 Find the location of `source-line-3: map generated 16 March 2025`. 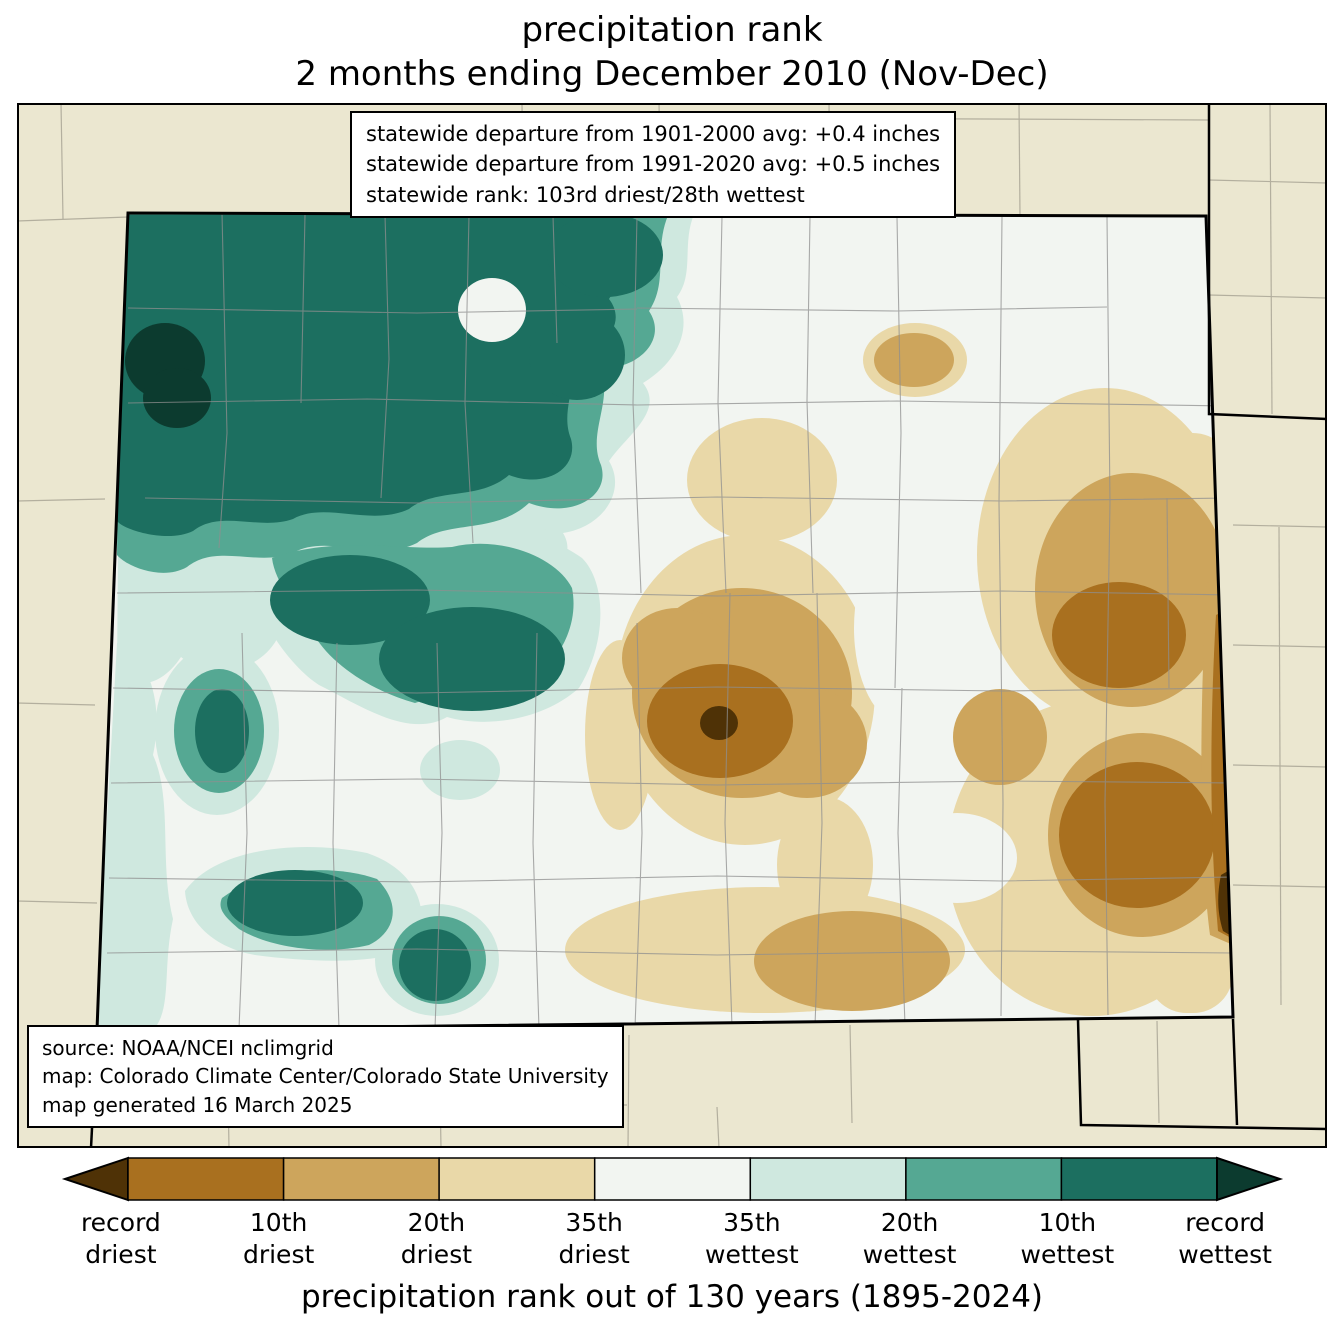

source-line-3: map generated 16 March 2025 is located at coordinates (197, 1104).